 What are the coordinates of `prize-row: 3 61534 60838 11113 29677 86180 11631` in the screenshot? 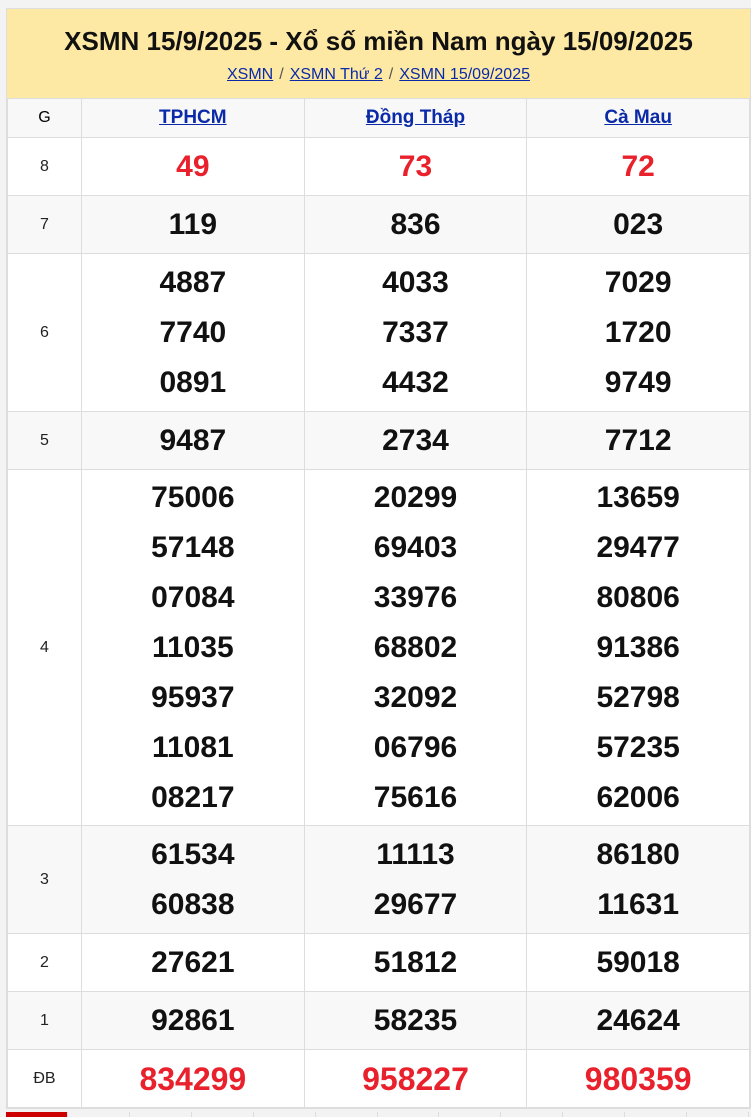 It's located at (378, 879).